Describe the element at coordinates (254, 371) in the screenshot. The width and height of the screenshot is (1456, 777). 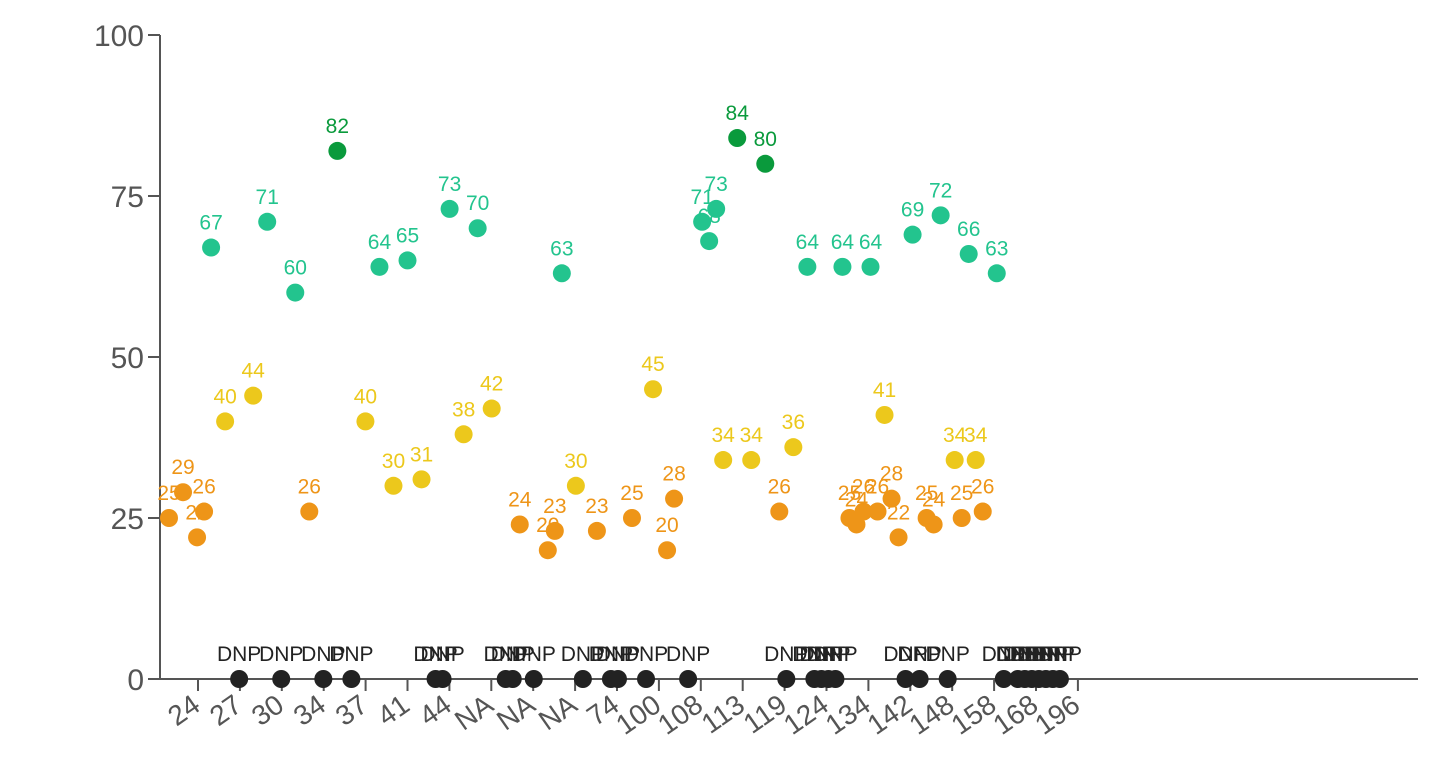
I see `data-label: 44` at that location.